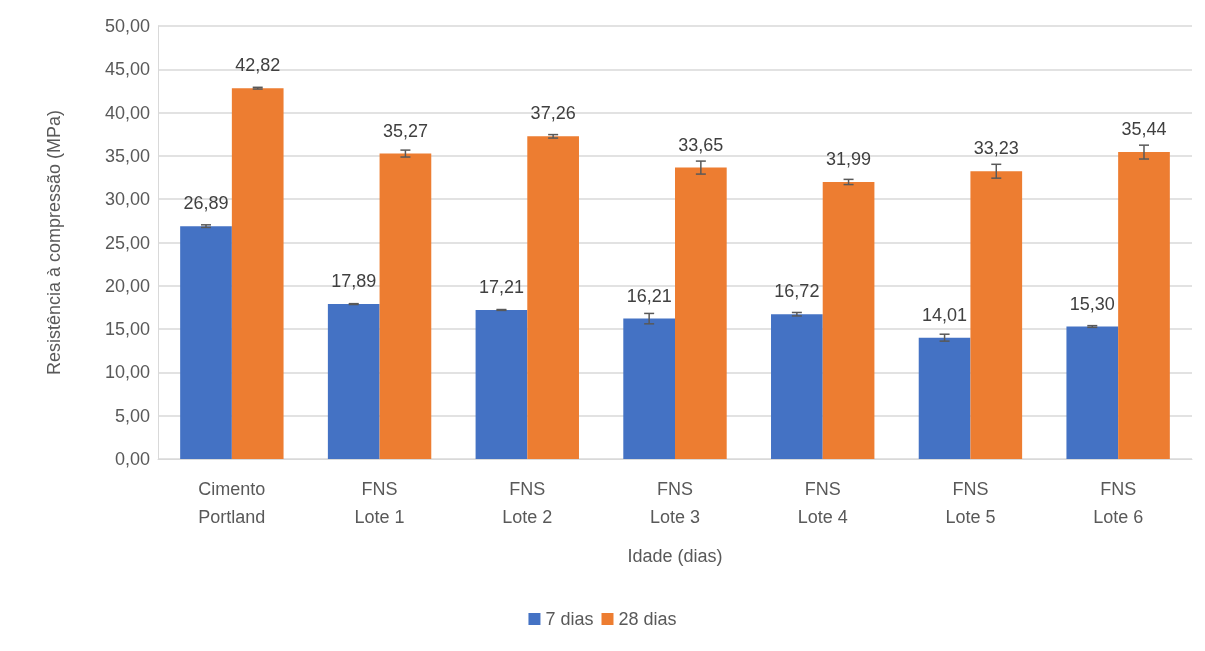  What do you see at coordinates (1144, 129) in the screenshot?
I see `data-label: 35,44` at bounding box center [1144, 129].